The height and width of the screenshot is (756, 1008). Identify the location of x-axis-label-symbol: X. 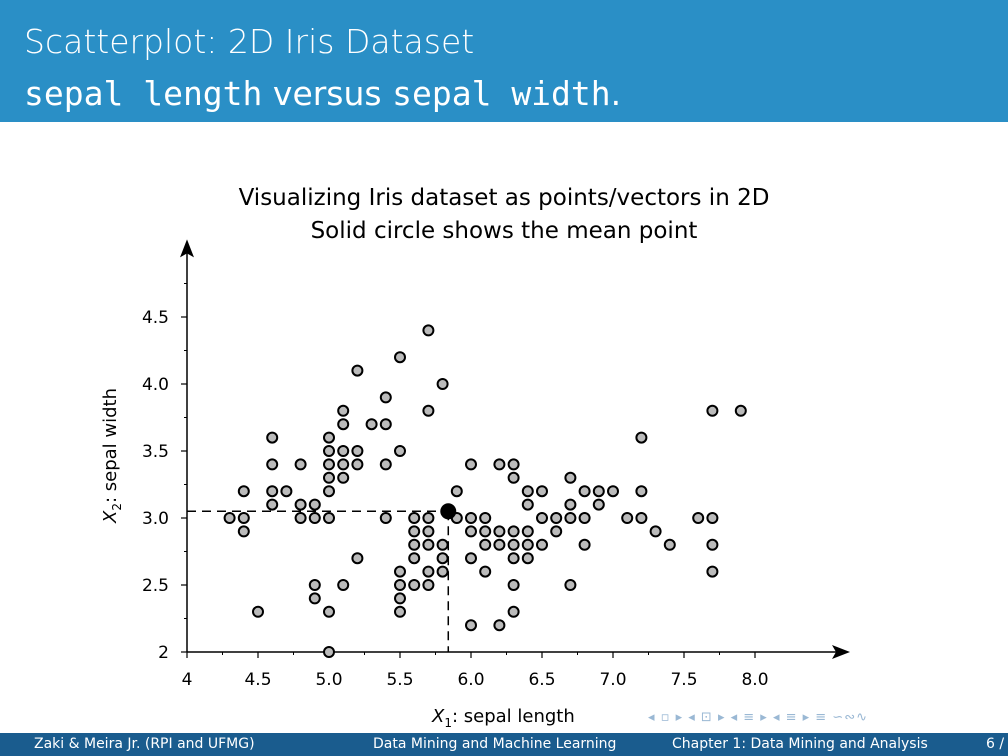
(438, 716).